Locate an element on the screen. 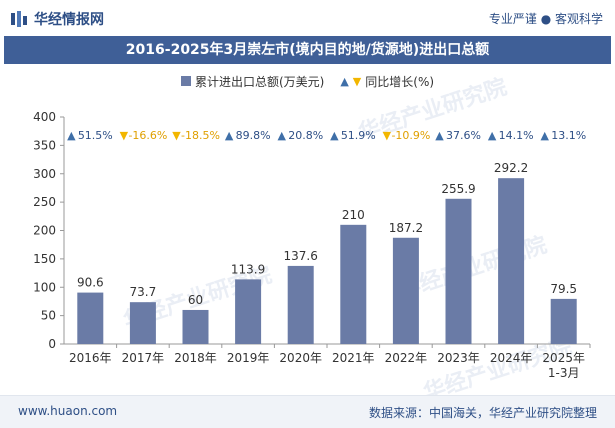 The width and height of the screenshot is (615, 428). y-tick-label: 300 is located at coordinates (44, 174).